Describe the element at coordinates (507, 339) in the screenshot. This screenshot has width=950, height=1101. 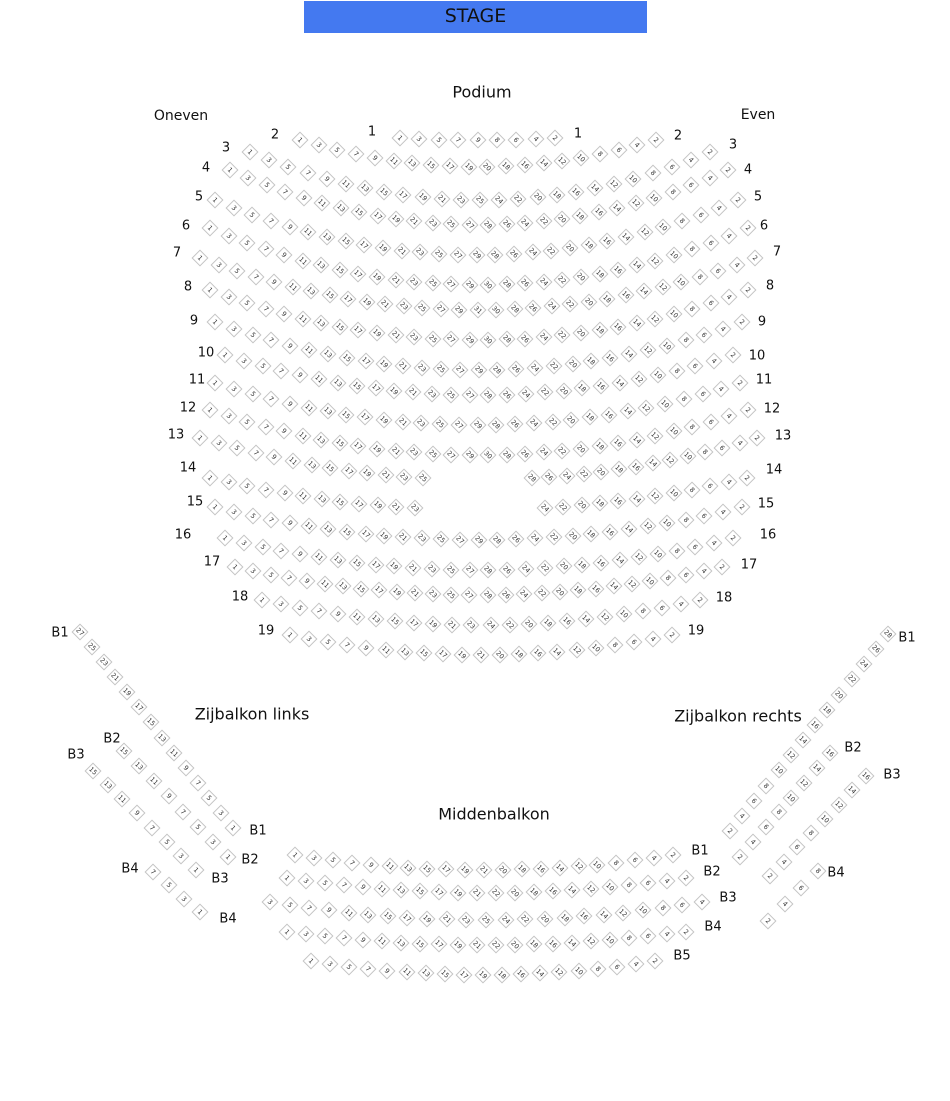
I see `seat: 28` at that location.